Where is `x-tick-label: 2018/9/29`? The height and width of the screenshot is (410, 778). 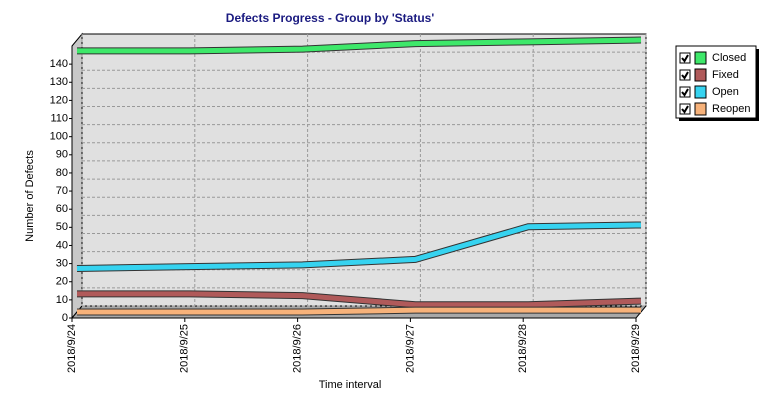
x-tick-label: 2018/9/29 is located at coordinates (636, 348).